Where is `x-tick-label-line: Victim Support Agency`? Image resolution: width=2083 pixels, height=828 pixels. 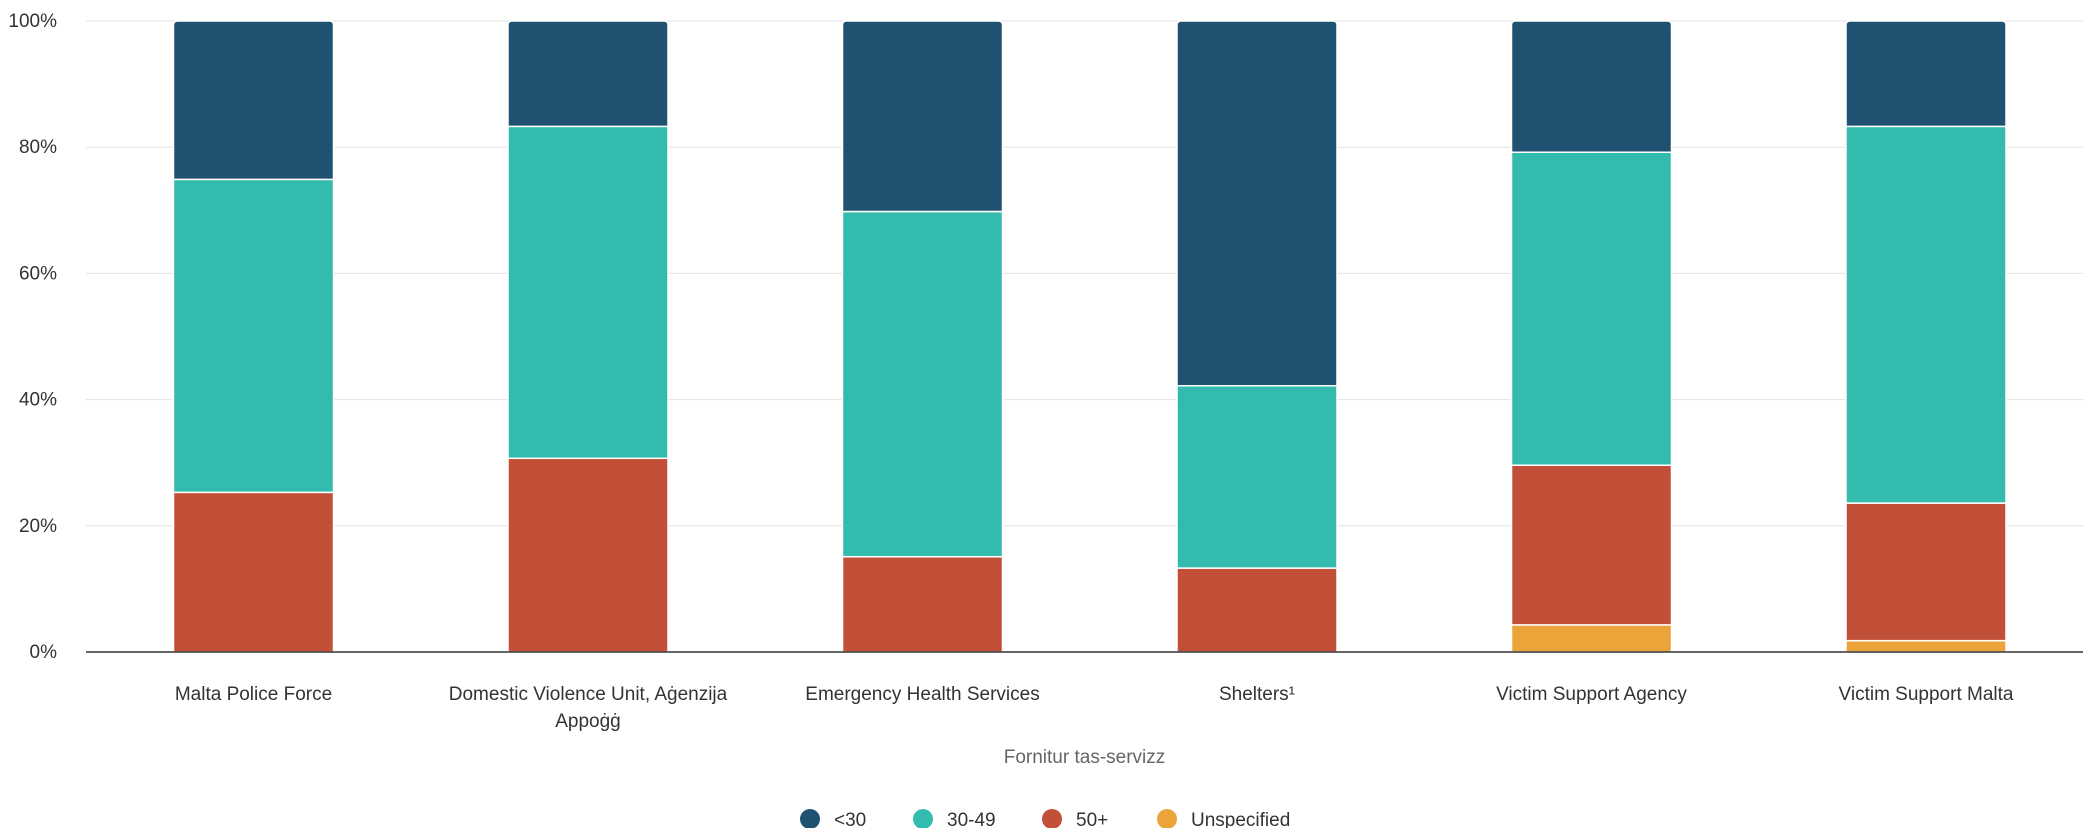
x-tick-label-line: Victim Support Agency is located at coordinates (1591, 694).